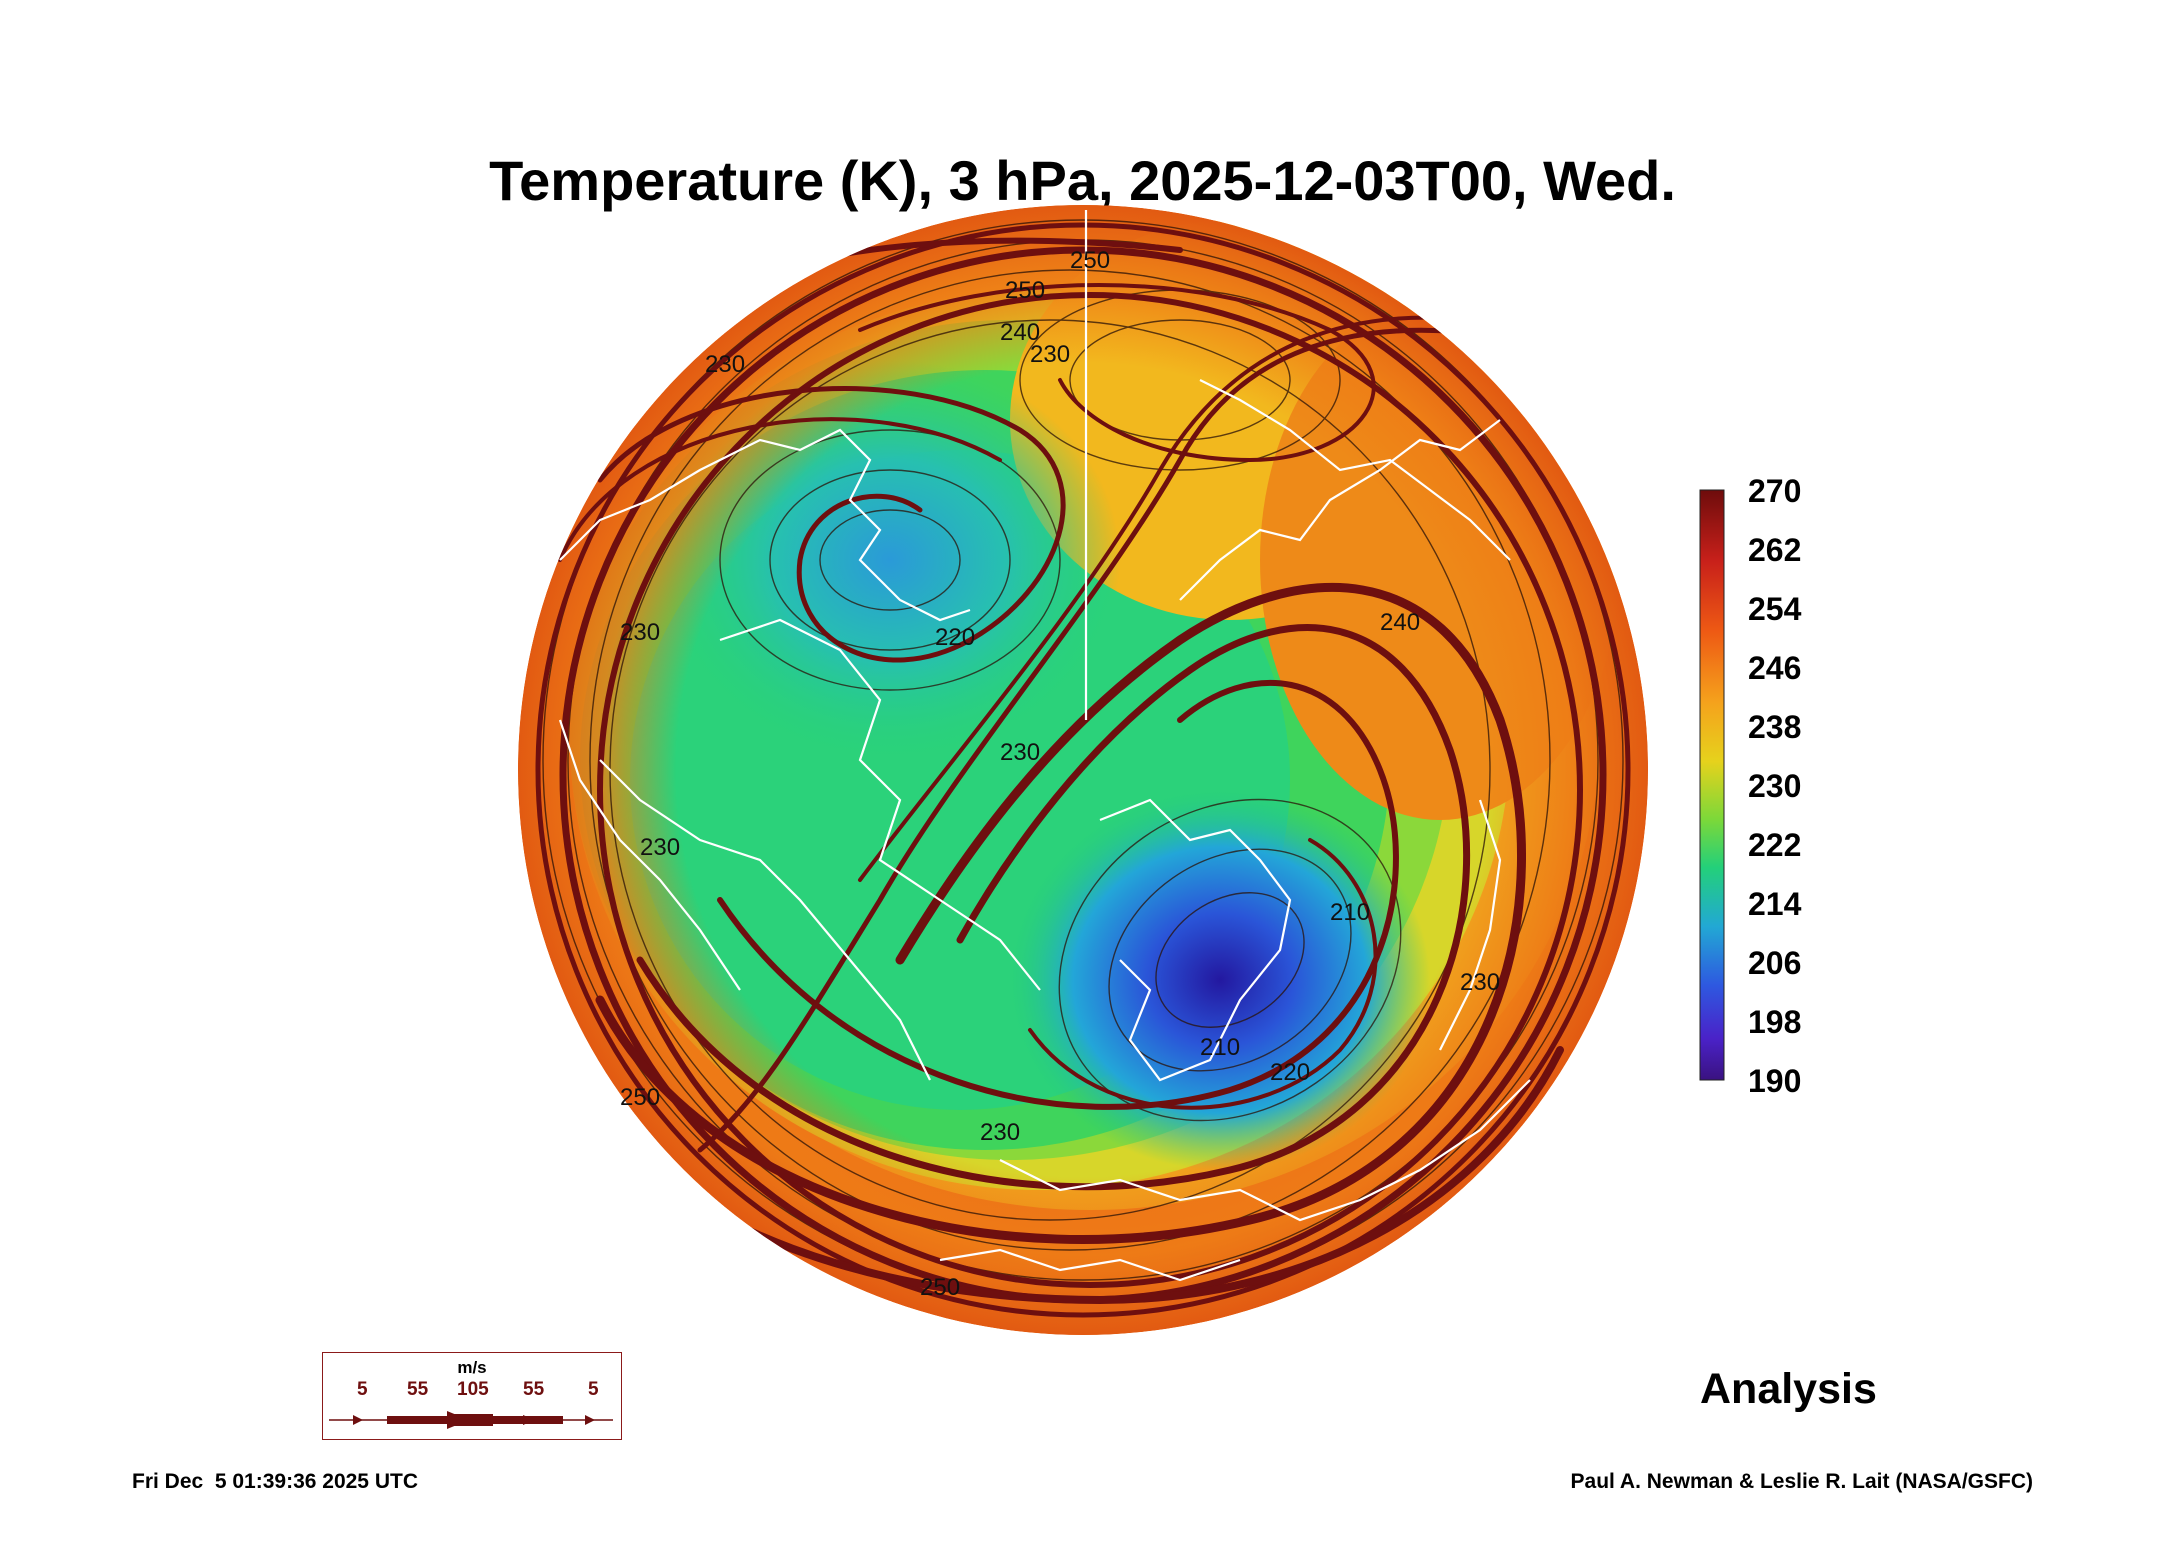 The width and height of the screenshot is (2165, 1561). What do you see at coordinates (1788, 1389) in the screenshot?
I see `analysis-label: Analysis` at bounding box center [1788, 1389].